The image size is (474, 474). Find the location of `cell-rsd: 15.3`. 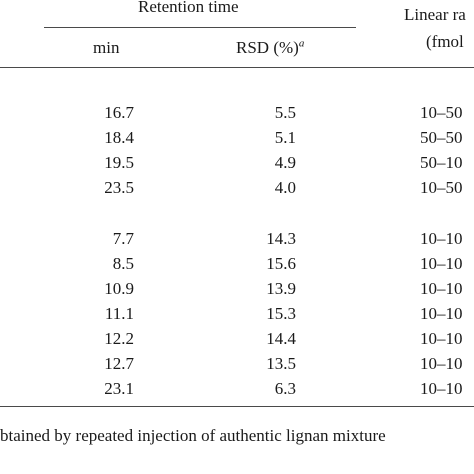

cell-rsd: 15.3 is located at coordinates (281, 313).